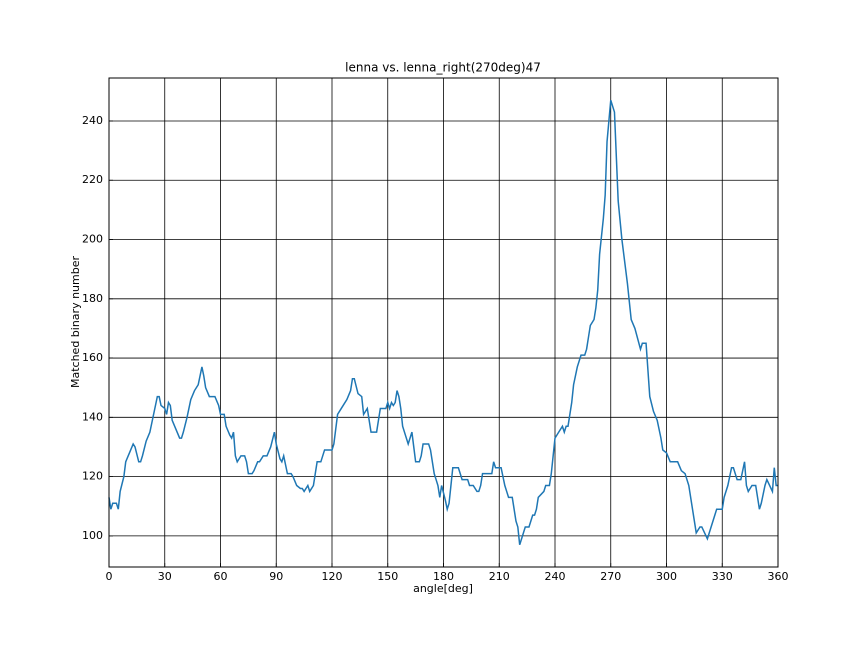 The height and width of the screenshot is (648, 864). Describe the element at coordinates (722, 576) in the screenshot. I see `x-tick-label: 330` at that location.